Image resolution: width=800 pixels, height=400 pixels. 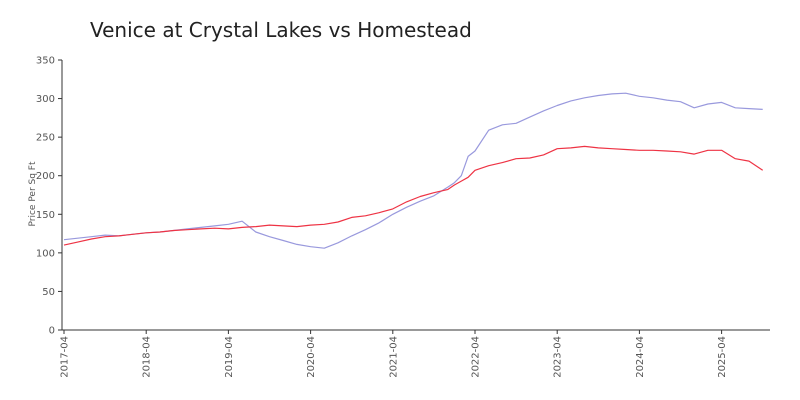 I want to click on x-tick-label-2020-04: 2020-04, so click(x=311, y=357).